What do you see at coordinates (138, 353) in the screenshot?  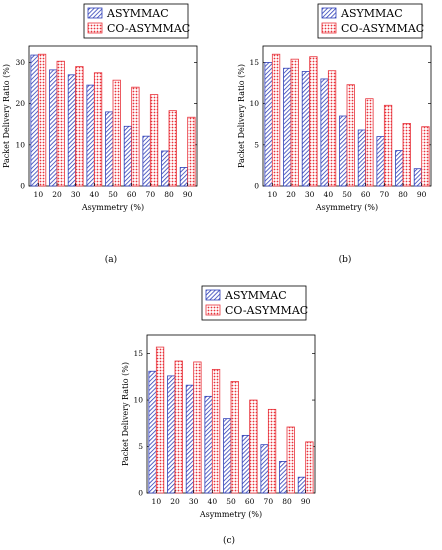 I see `y-tick-label: 15` at bounding box center [138, 353].